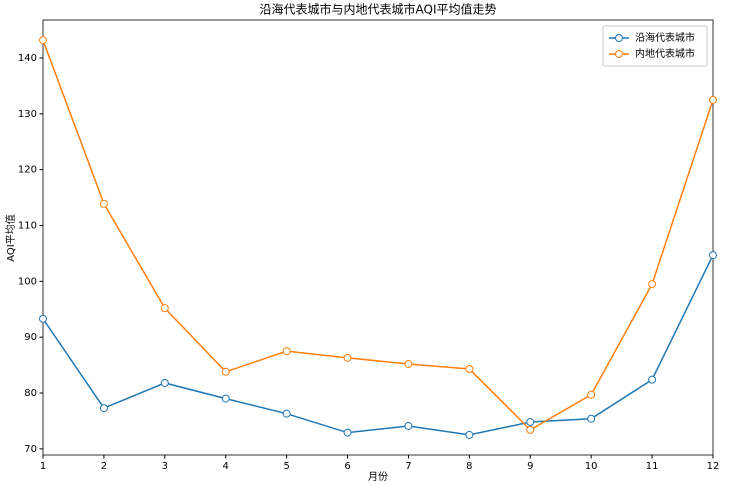 The image size is (733, 484). What do you see at coordinates (286, 466) in the screenshot?
I see `x-tick-label: 5` at bounding box center [286, 466].